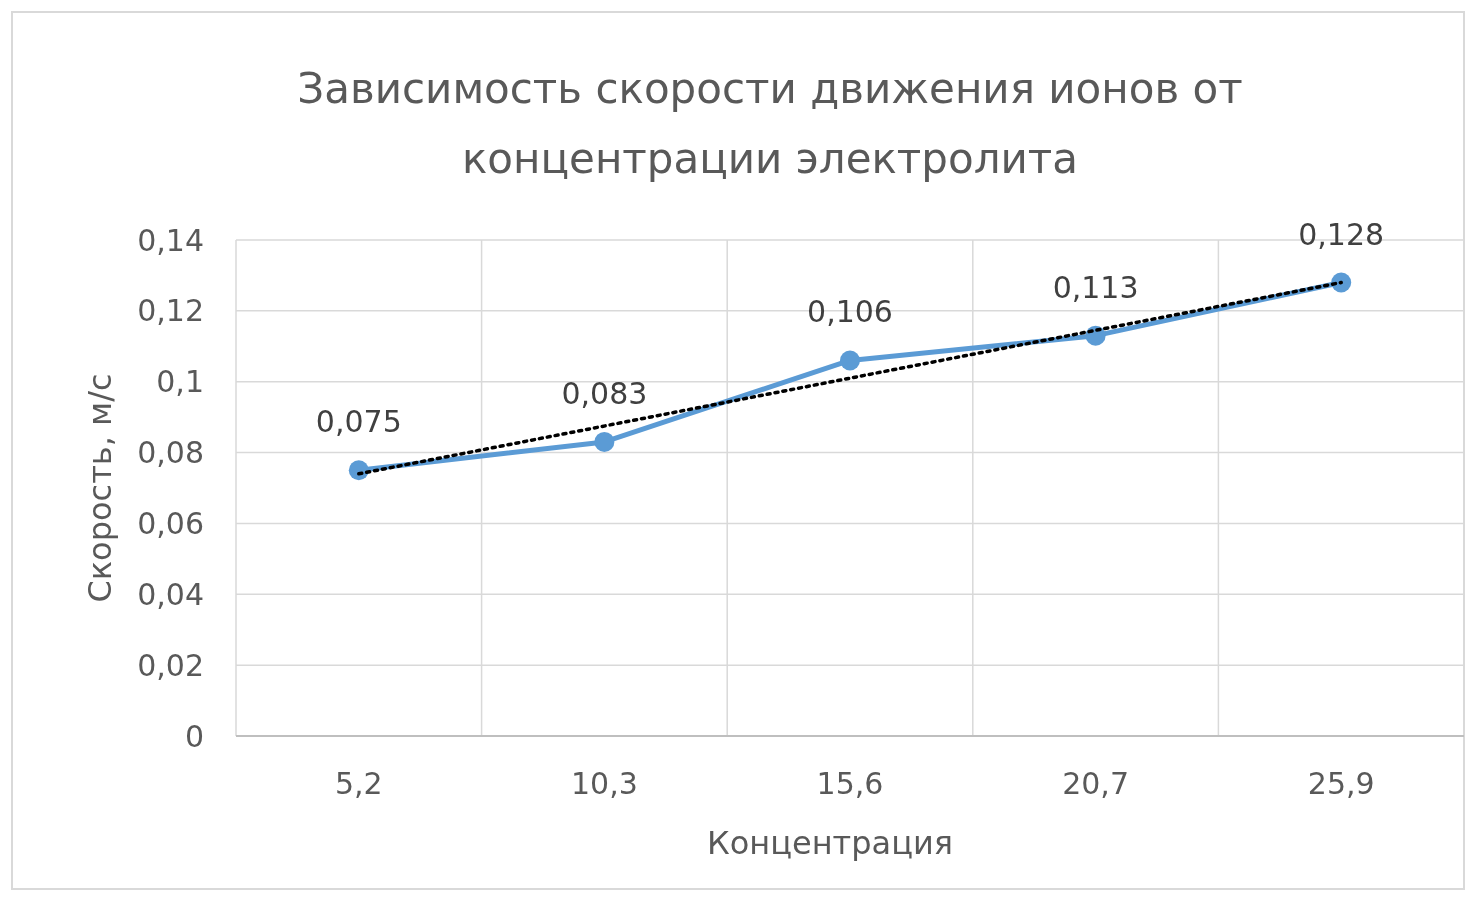 Image resolution: width=1481 pixels, height=907 pixels. What do you see at coordinates (170, 523) in the screenshot?
I see `y-tick-label: 0,06` at bounding box center [170, 523].